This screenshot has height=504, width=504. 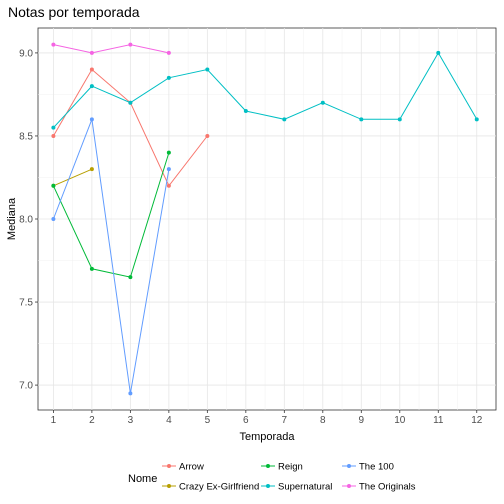 I want to click on data-point-crazy-ex-girlfriend, so click(x=91, y=169).